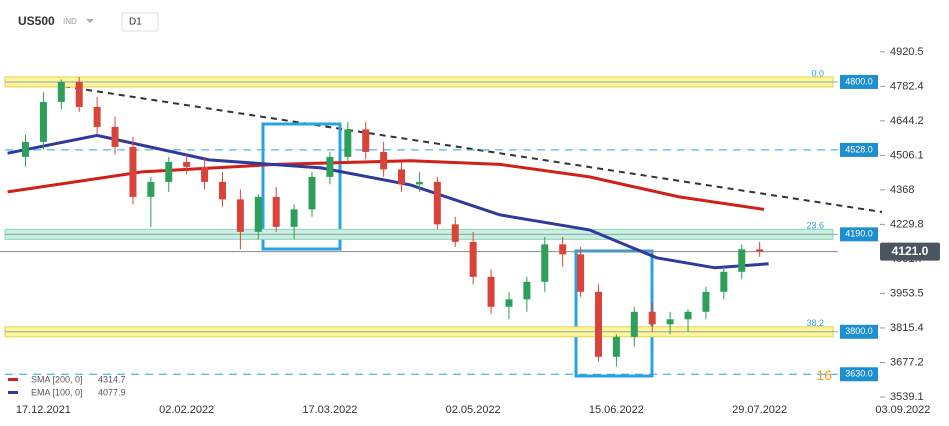 This screenshot has height=426, width=949. I want to click on legend-value: 4077.9, so click(112, 392).